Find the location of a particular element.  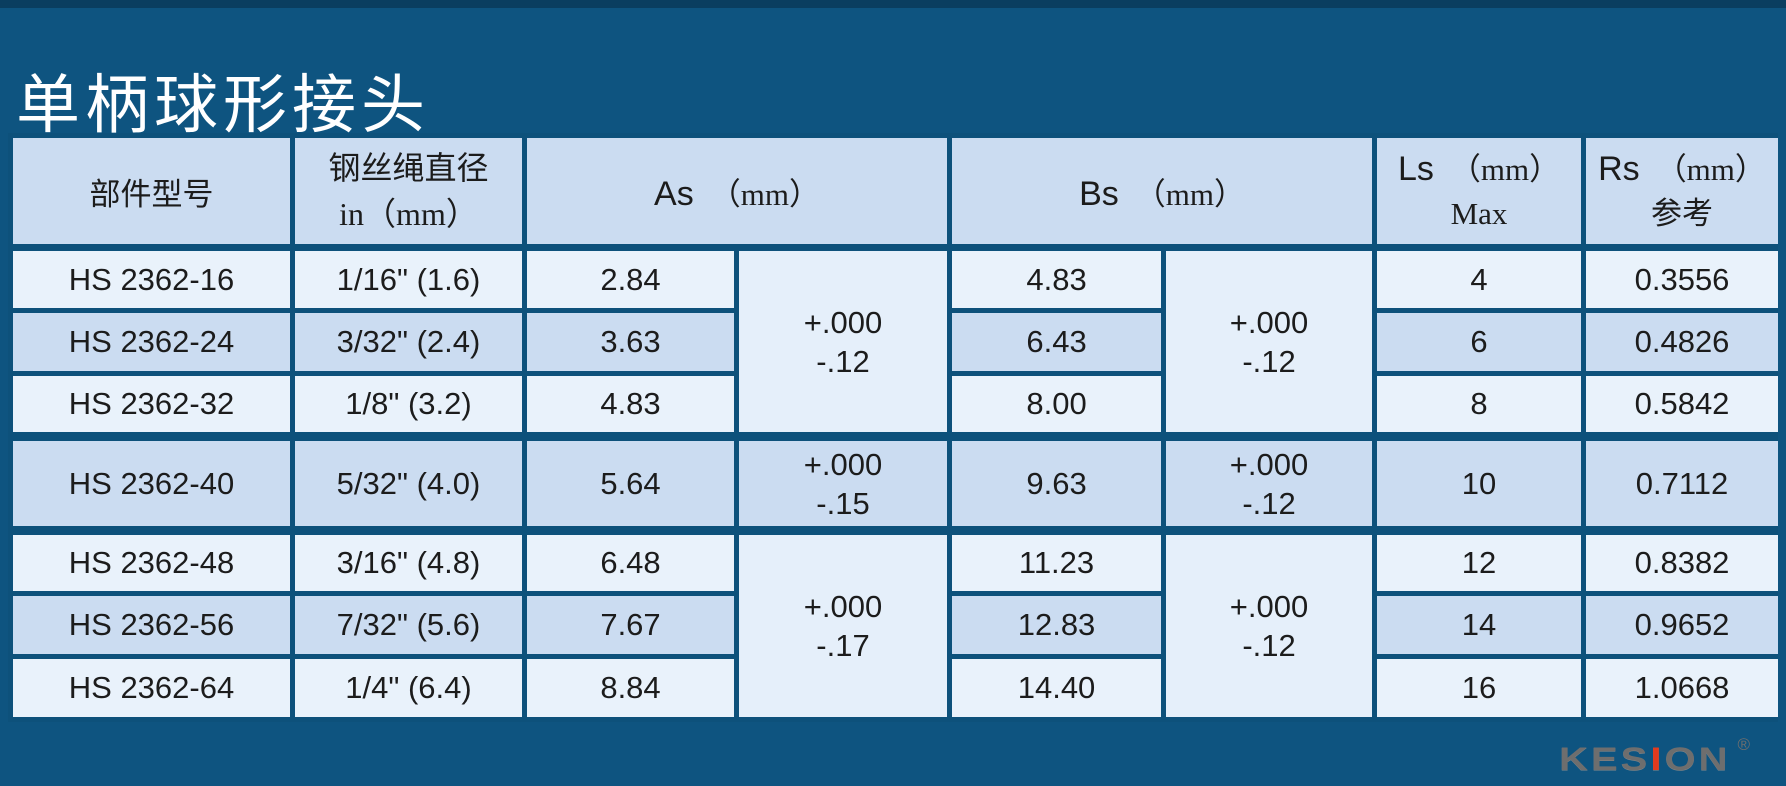

table-row: HS 2362-64 1/4" (6.4) 8.84 14.40 16 1.0668 is located at coordinates (893, 688).